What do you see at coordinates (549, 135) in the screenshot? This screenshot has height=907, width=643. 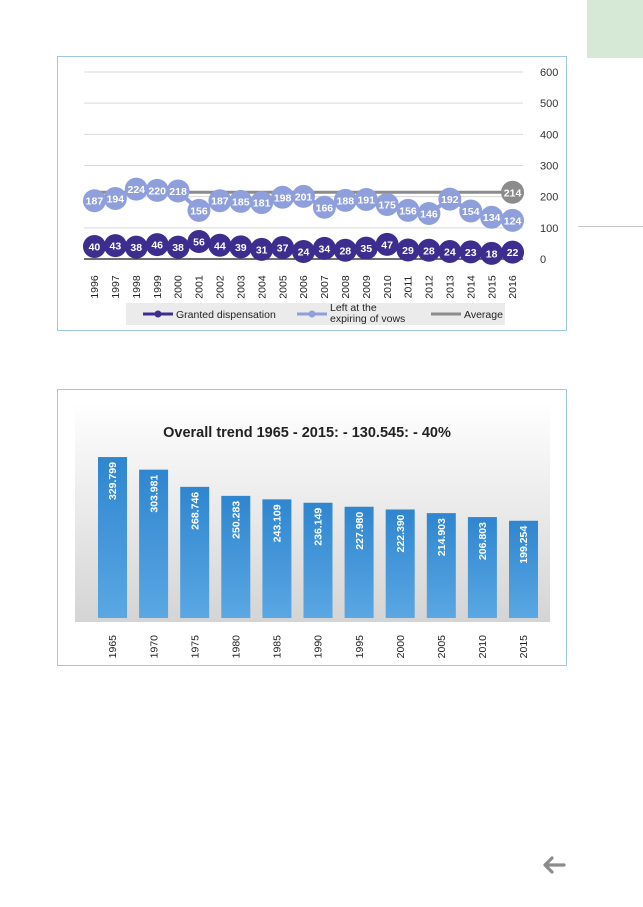 I see `y-tick-label: 400` at bounding box center [549, 135].